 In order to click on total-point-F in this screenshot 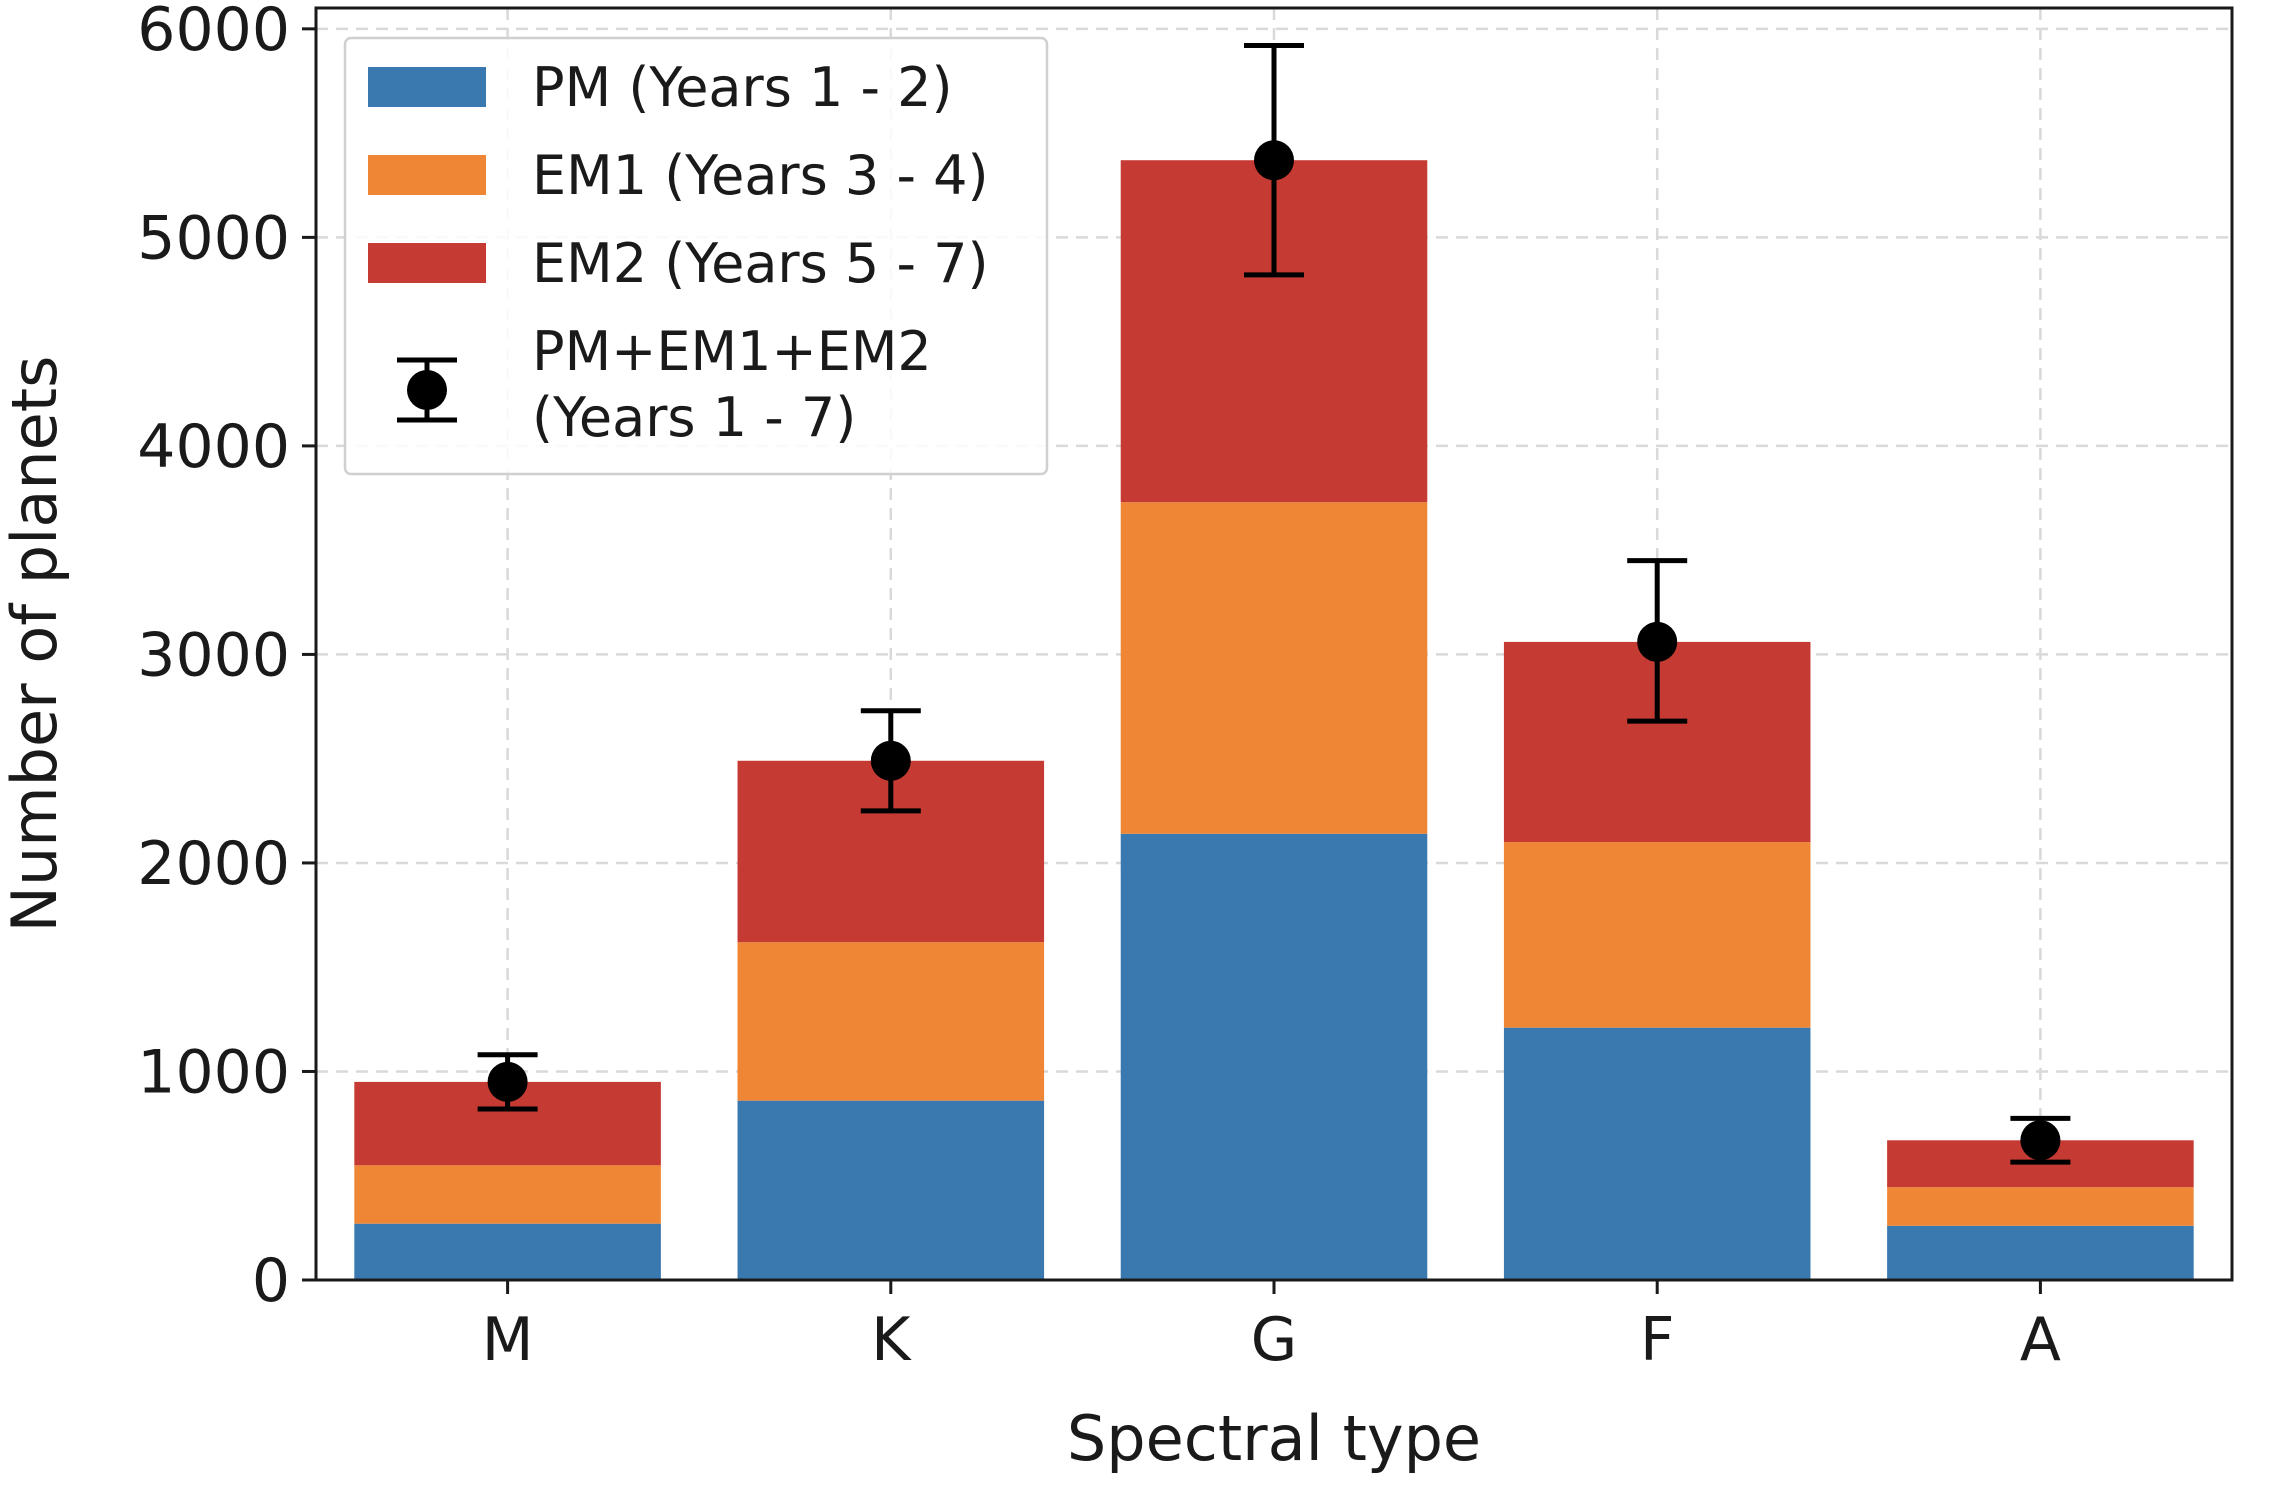, I will do `click(1657, 641)`.